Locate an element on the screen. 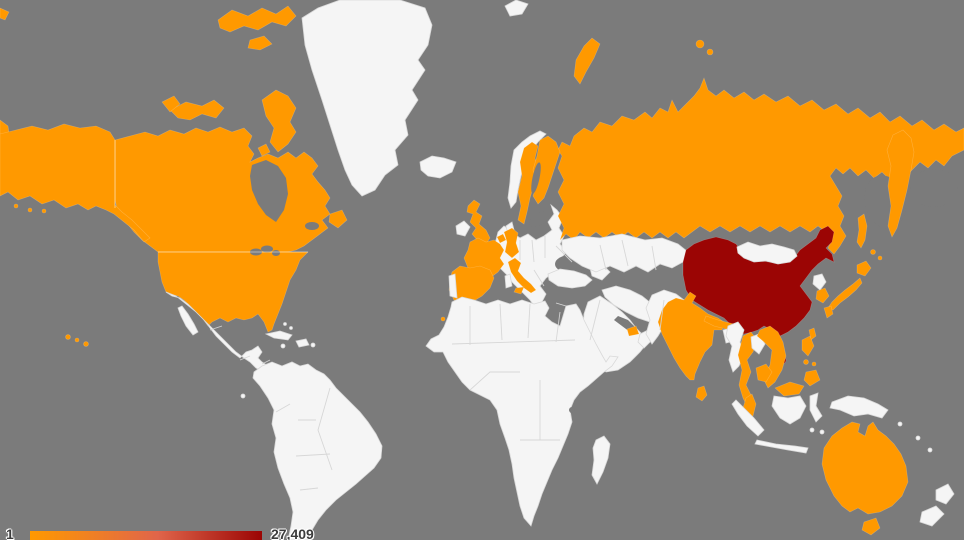 The width and height of the screenshot is (964, 540). country-philippines-mindanao is located at coordinates (812, 378).